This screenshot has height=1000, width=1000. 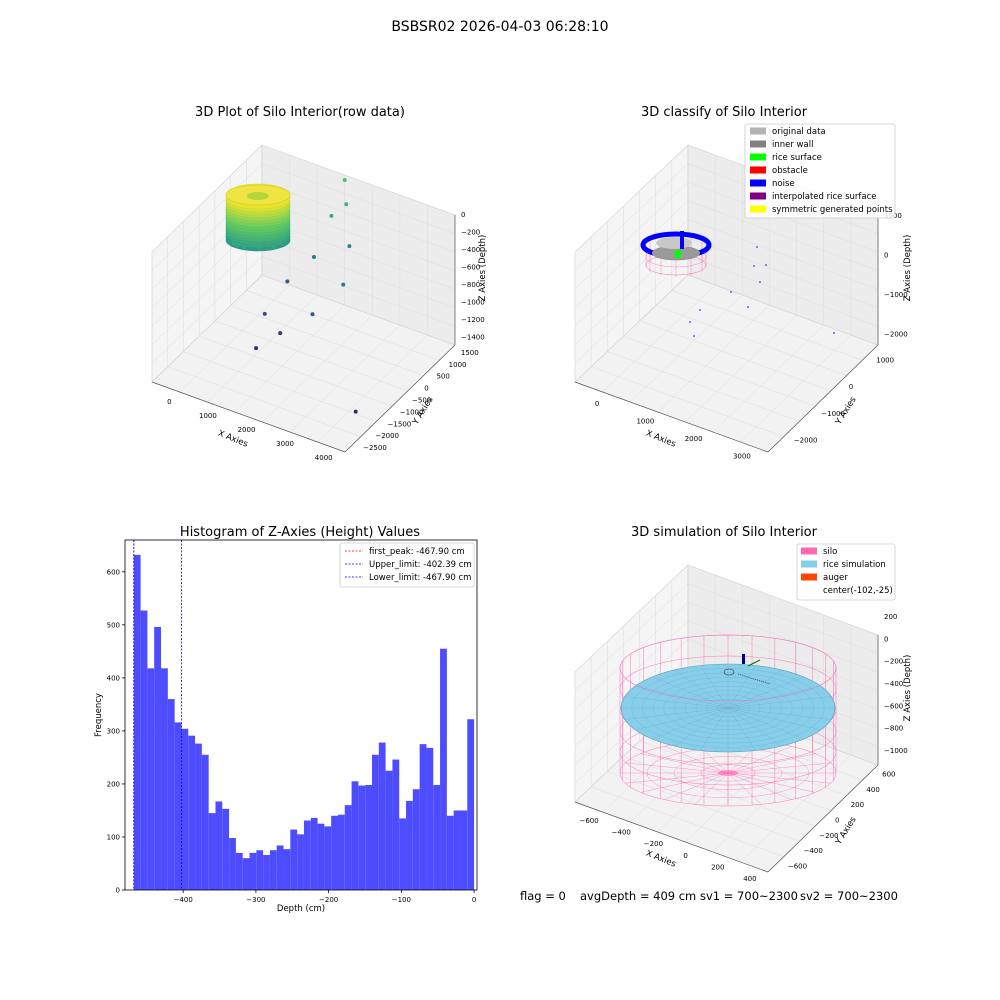 I want to click on tick-label: −600, so click(x=893, y=706).